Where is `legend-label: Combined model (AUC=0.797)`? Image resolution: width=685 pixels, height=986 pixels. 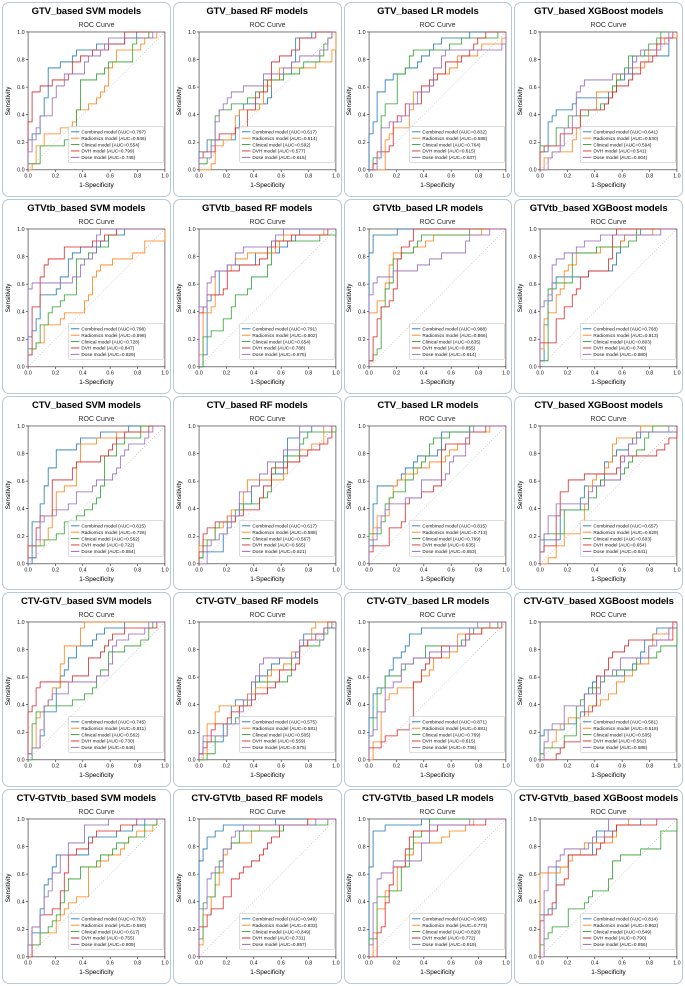
legend-label: Combined model (AUC=0.797) is located at coordinates (113, 131).